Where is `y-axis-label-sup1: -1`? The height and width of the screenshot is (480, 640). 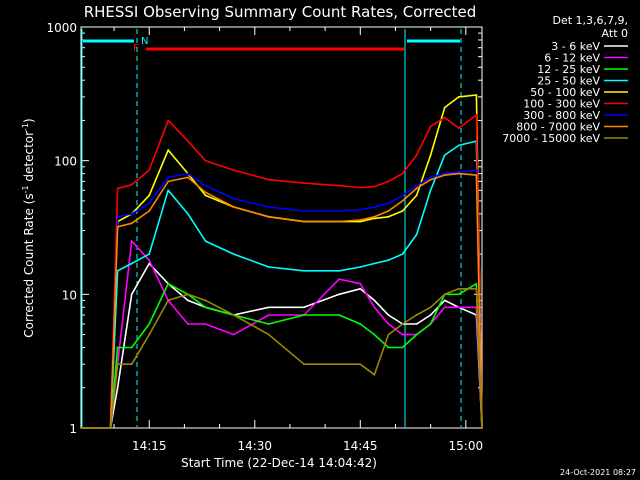 y-axis-label-sup1: -1 is located at coordinates (25, 189).